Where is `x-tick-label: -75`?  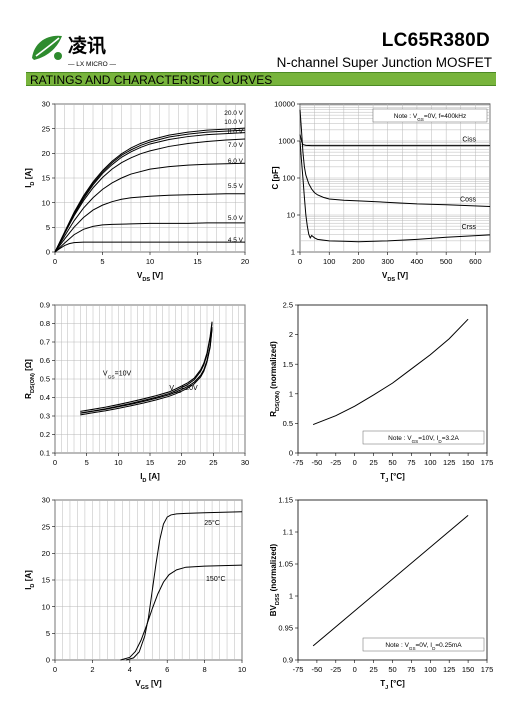
x-tick-label: -75 is located at coordinates (298, 669).